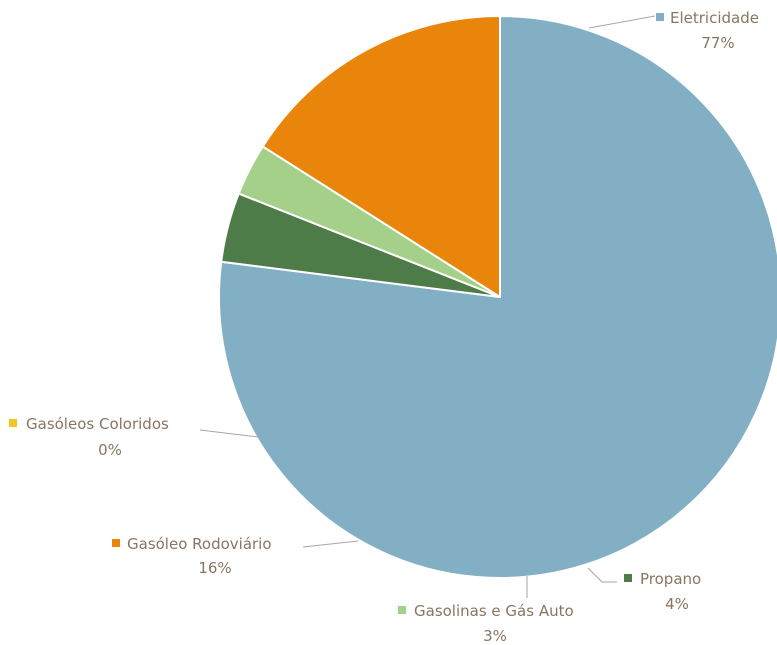 Image resolution: width=777 pixels, height=645 pixels. What do you see at coordinates (97, 424) in the screenshot?
I see `slice-name-gasoleos-coloridos: Gasóleos Coloridos` at bounding box center [97, 424].